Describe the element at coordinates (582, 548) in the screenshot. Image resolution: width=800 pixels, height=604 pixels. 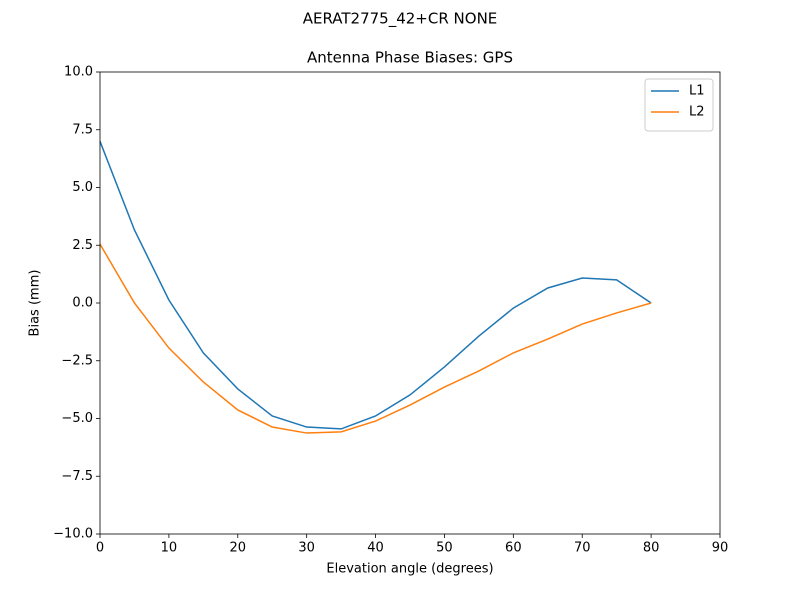
I see `x-tick-label: 70` at that location.